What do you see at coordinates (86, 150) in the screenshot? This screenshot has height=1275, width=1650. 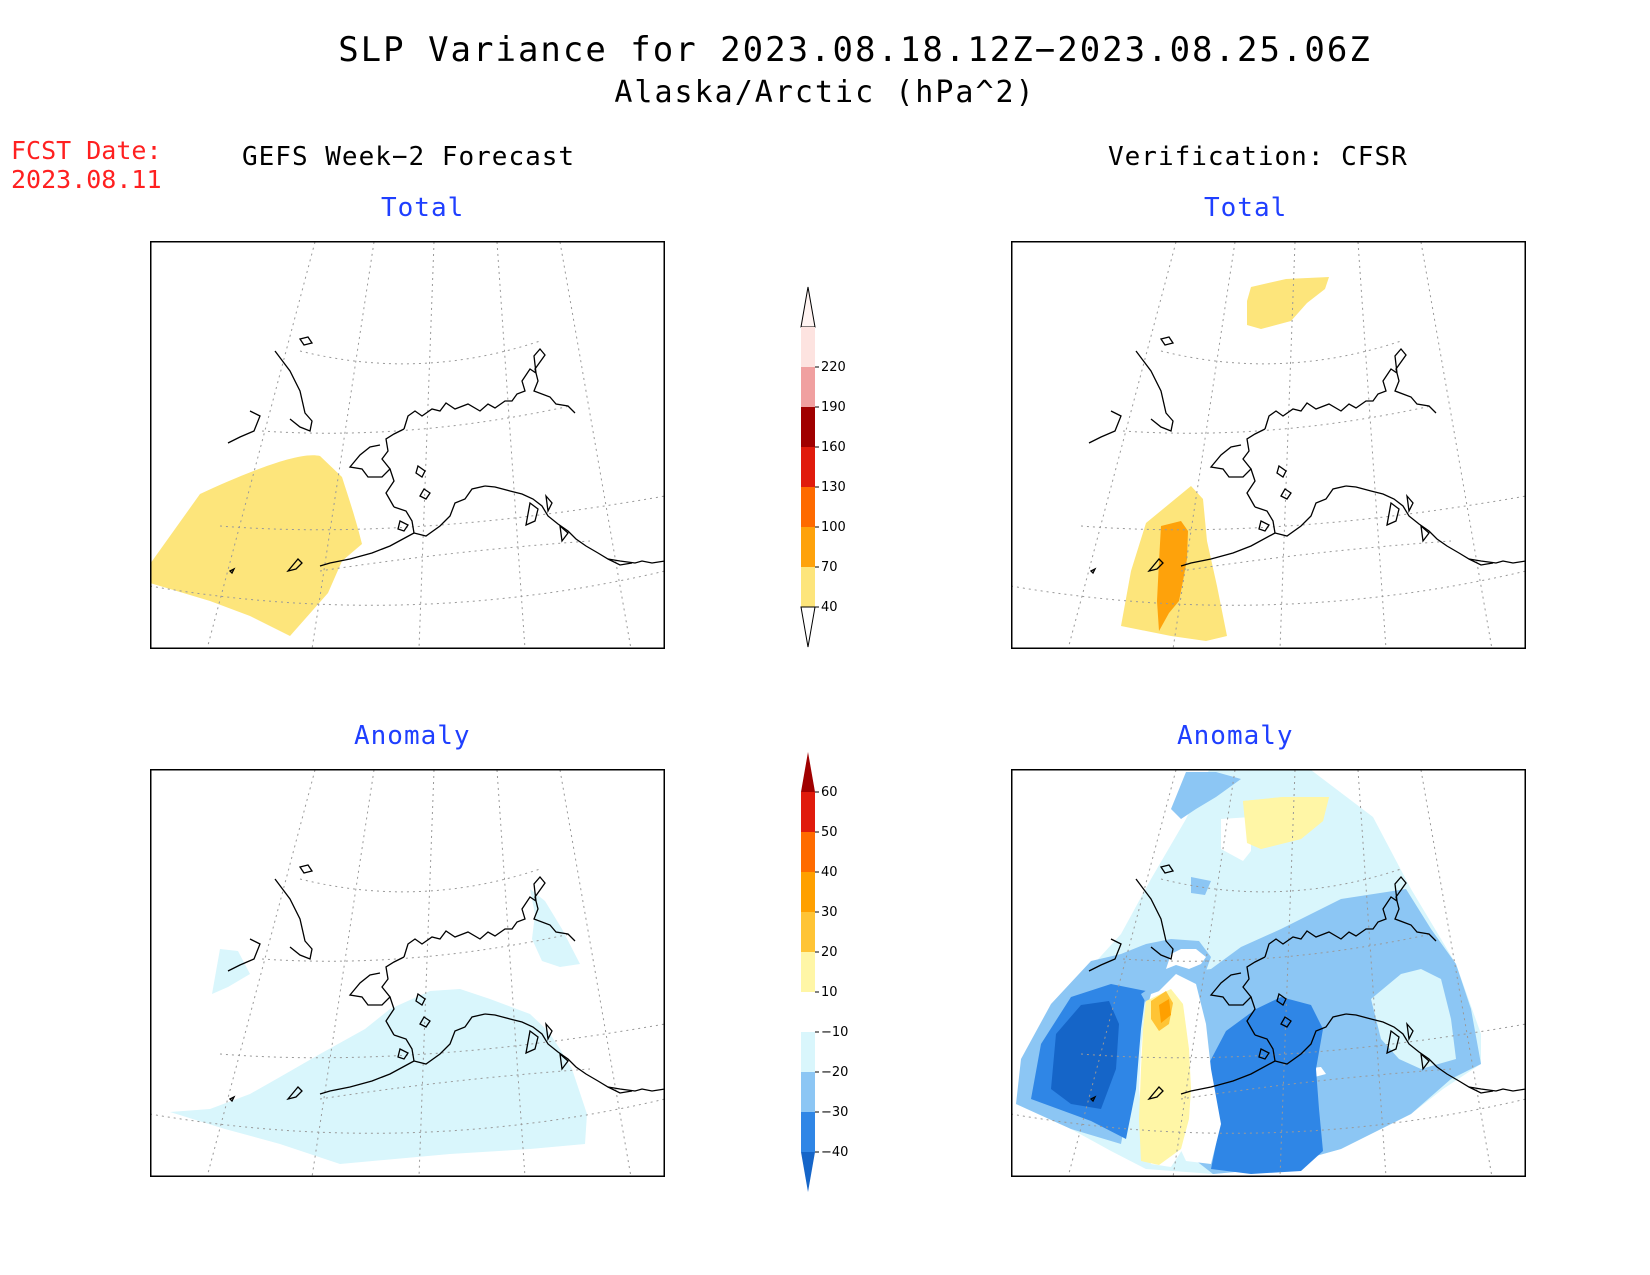 I see `forecast-date-label: FCST Date:` at bounding box center [86, 150].